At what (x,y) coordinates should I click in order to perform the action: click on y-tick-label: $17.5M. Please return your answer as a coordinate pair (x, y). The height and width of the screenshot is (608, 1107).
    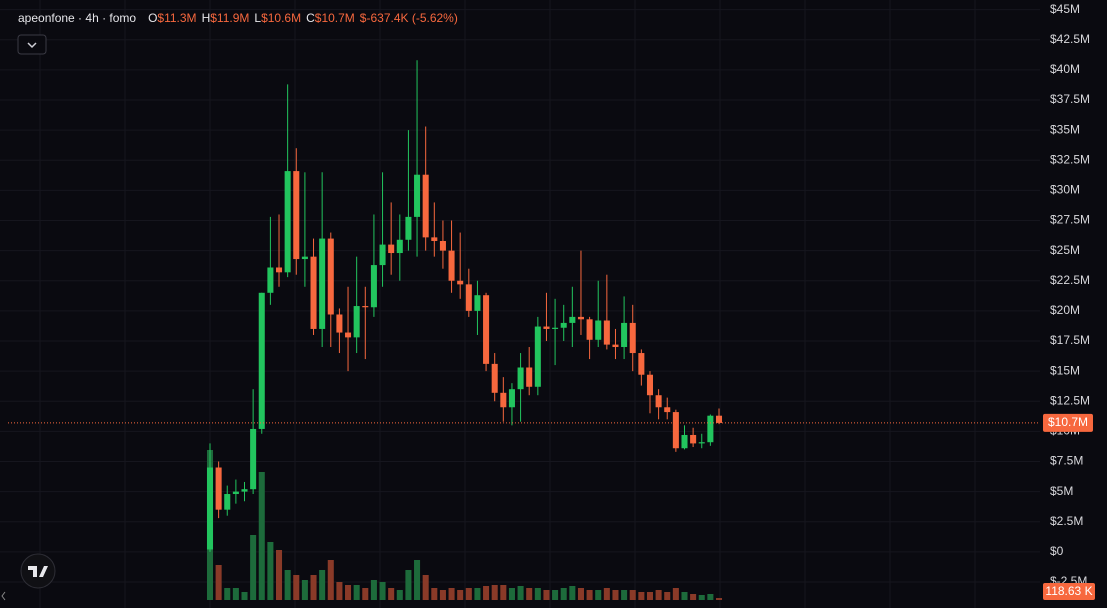
    Looking at the image, I should click on (1070, 340).